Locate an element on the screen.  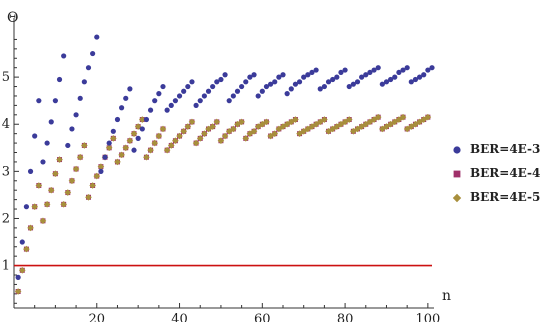
x-axis-title: n is located at coordinates (446, 296).